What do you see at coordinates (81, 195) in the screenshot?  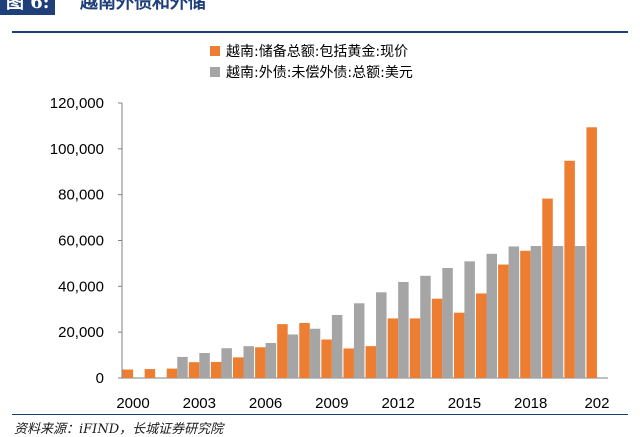 I see `y-tick-label: 80,000` at bounding box center [81, 195].